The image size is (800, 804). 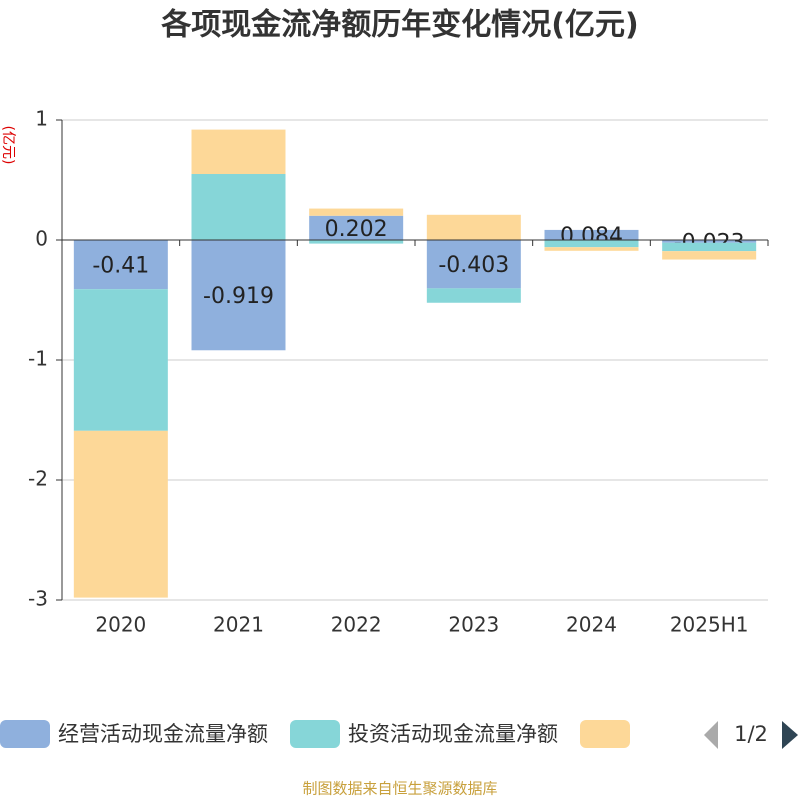 What do you see at coordinates (453, 734) in the screenshot?
I see `legend-label: 投资活动现金流量净额` at bounding box center [453, 734].